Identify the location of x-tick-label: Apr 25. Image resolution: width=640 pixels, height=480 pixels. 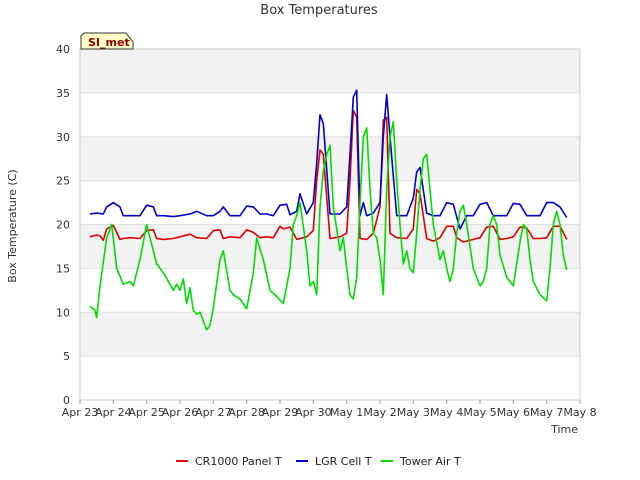
(146, 412).